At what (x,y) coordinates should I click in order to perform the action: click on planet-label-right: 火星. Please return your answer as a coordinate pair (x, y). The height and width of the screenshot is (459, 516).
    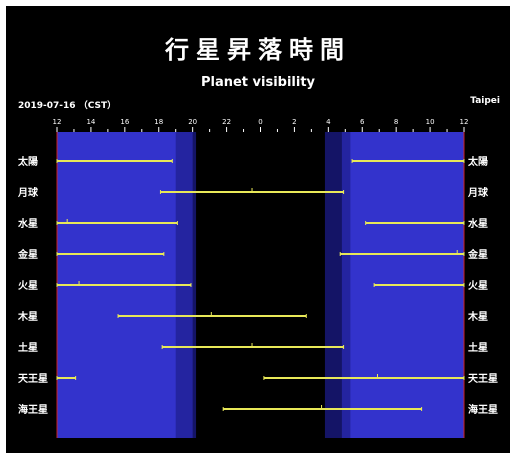
    Looking at the image, I should click on (478, 286).